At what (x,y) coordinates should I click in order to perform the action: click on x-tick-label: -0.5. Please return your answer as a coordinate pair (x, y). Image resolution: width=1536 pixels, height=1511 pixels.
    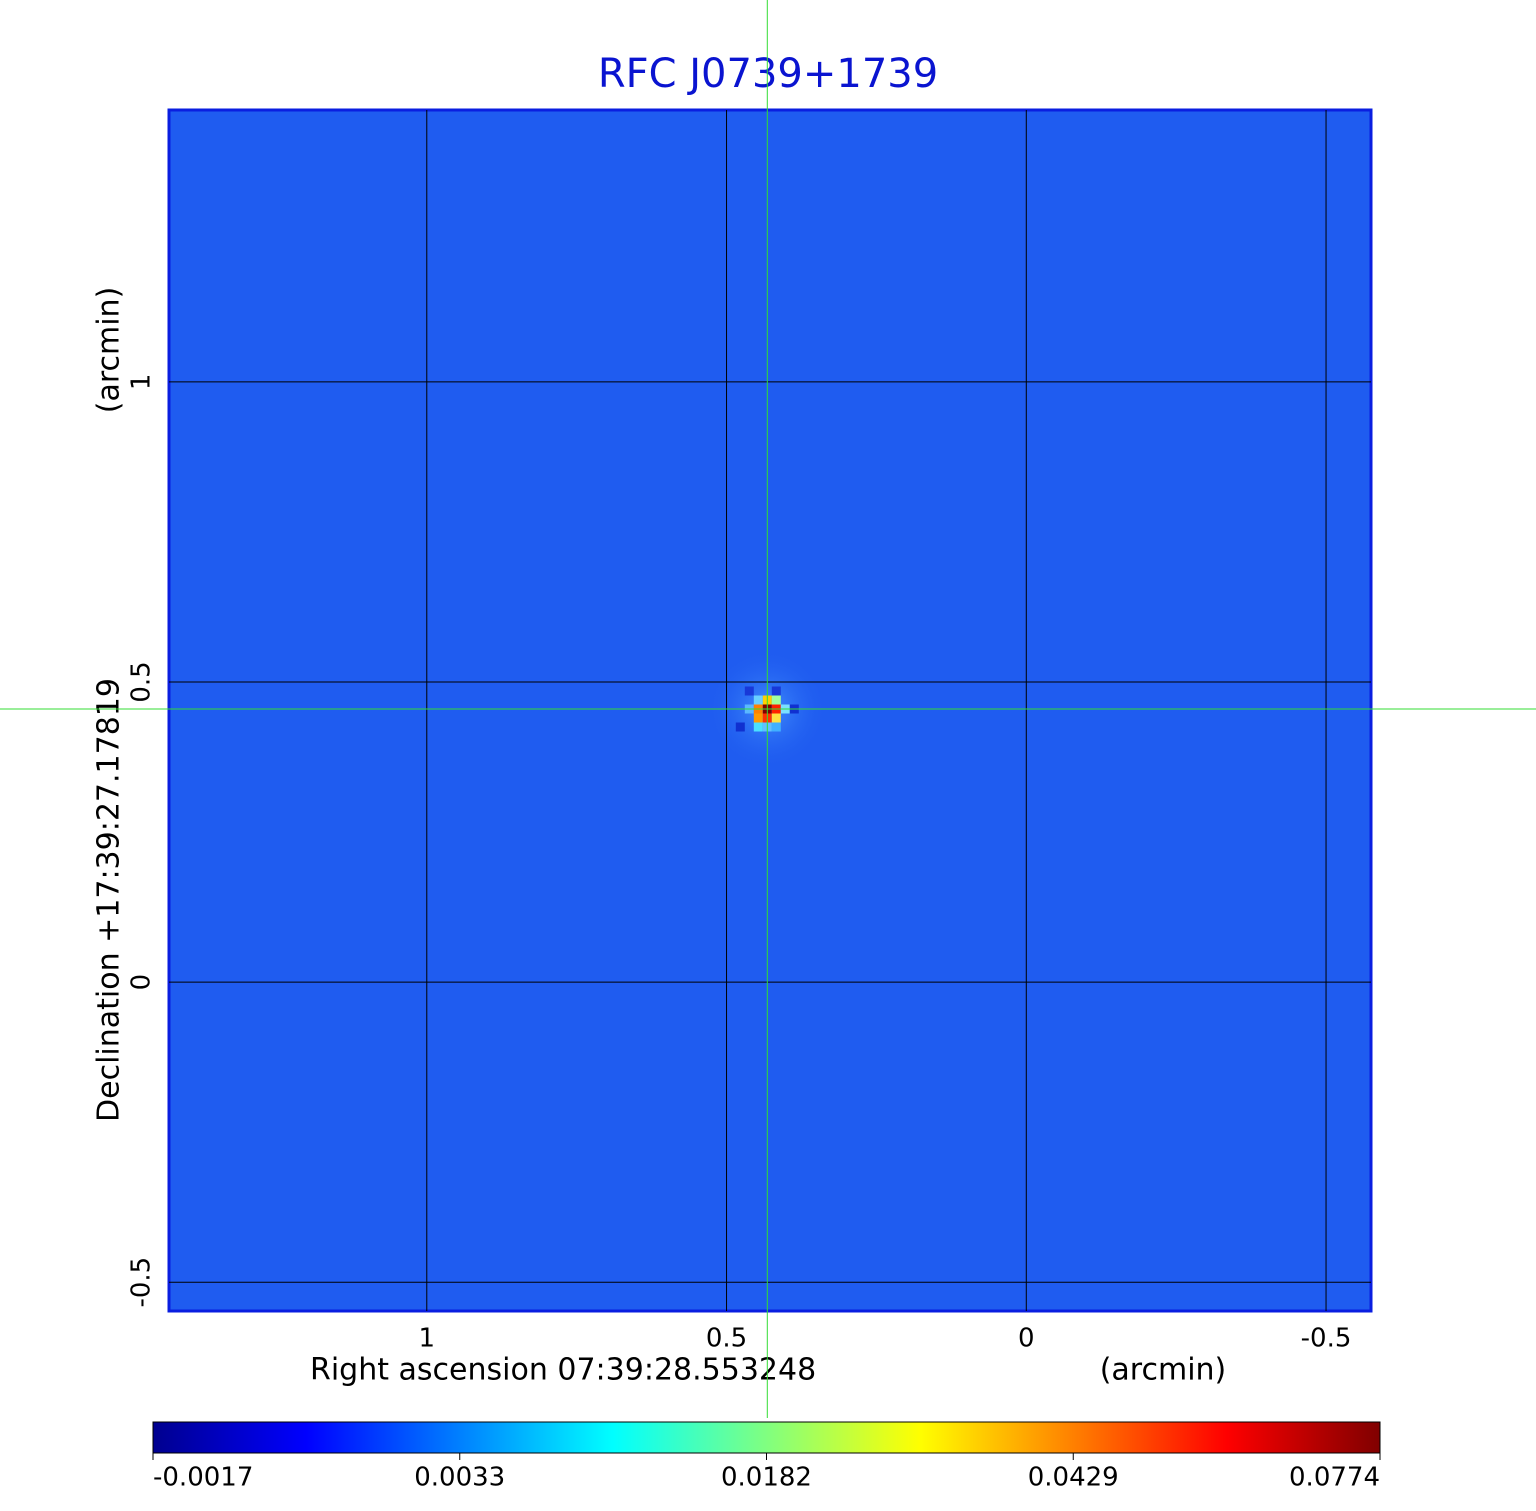
    Looking at the image, I should click on (1326, 1339).